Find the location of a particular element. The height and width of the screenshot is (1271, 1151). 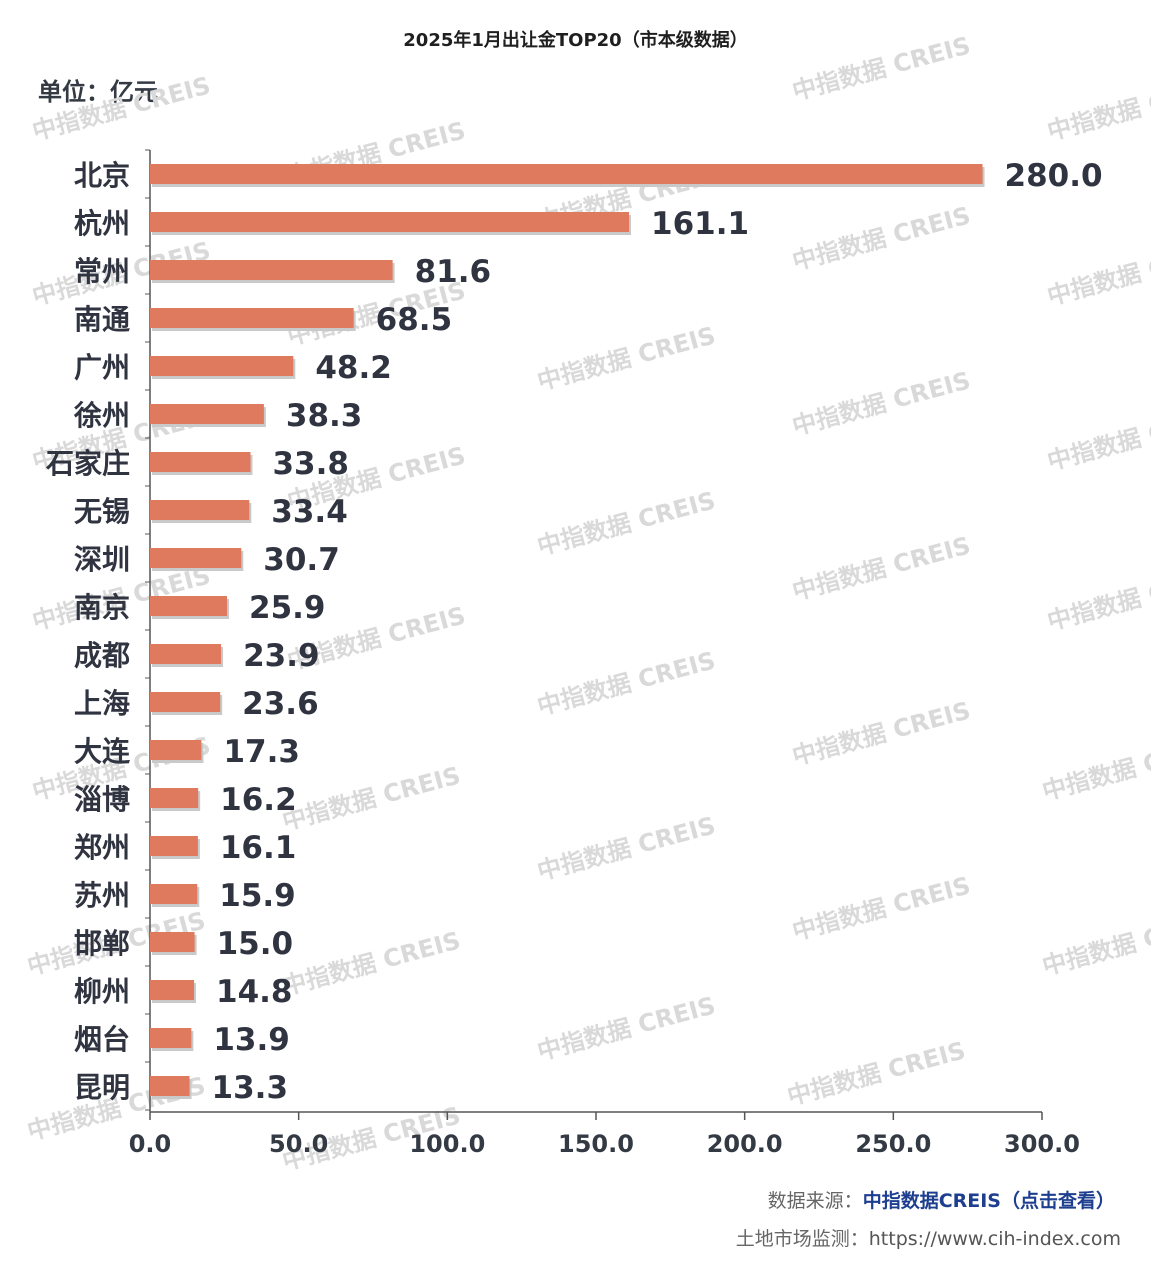

category-label: 南通 is located at coordinates (102, 319).